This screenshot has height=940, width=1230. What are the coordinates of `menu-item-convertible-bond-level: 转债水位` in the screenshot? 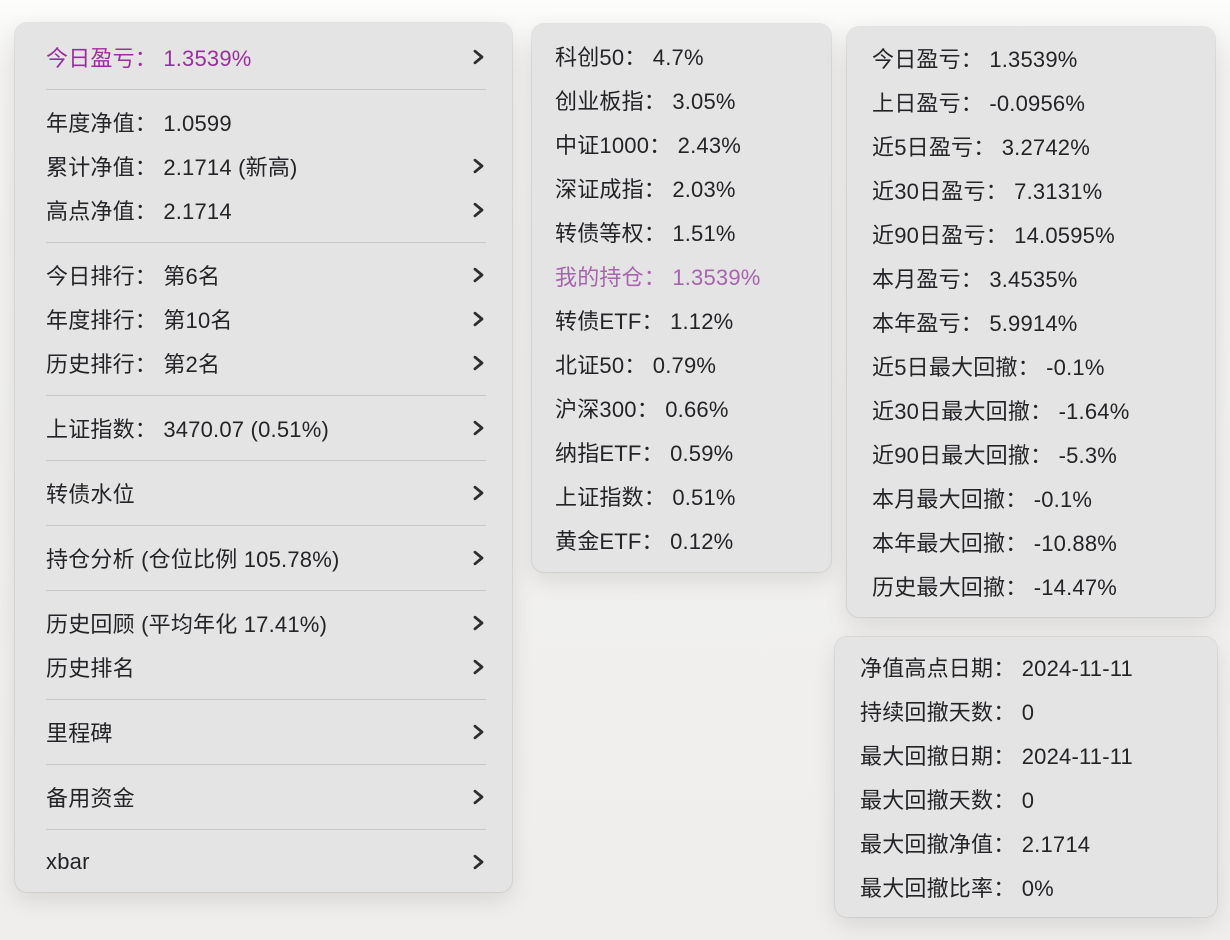 It's located at (263, 493).